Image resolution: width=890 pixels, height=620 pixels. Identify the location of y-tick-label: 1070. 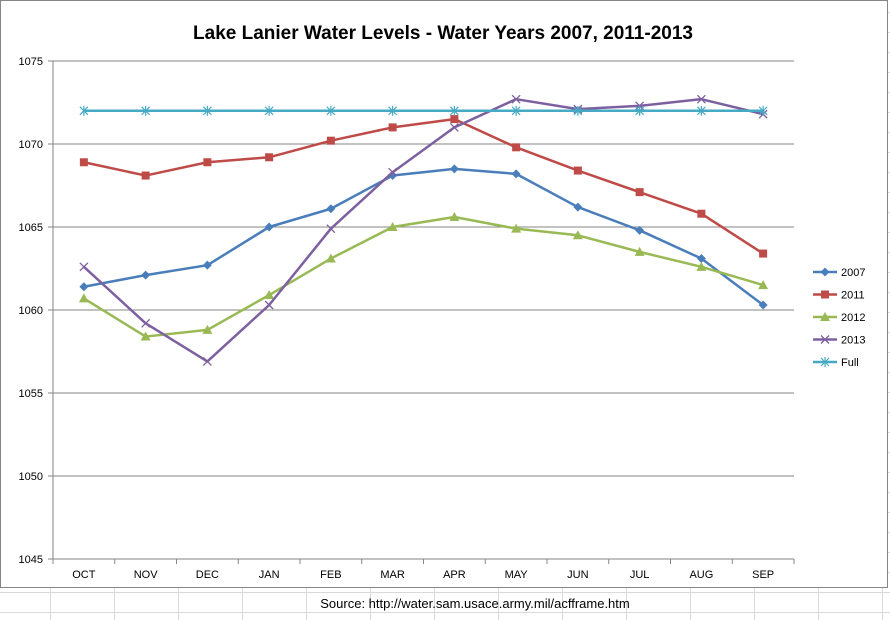
(31, 145).